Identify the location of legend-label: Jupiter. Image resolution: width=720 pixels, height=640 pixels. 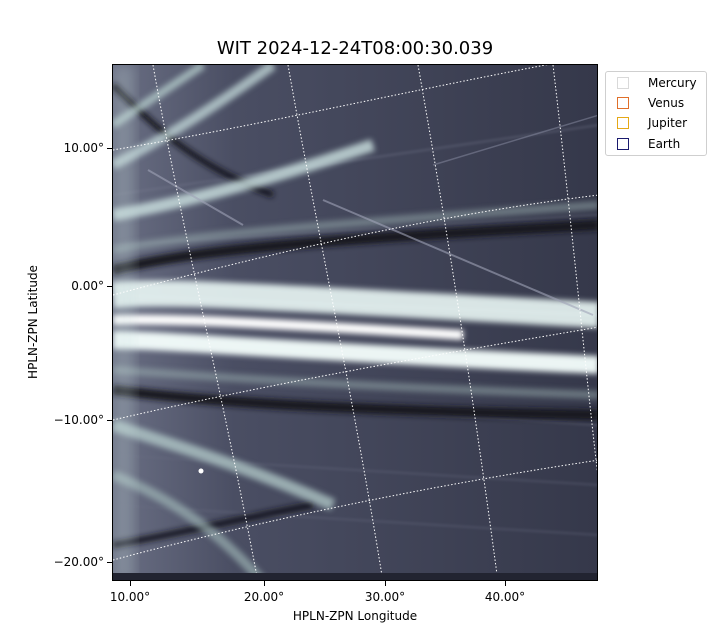
(668, 123).